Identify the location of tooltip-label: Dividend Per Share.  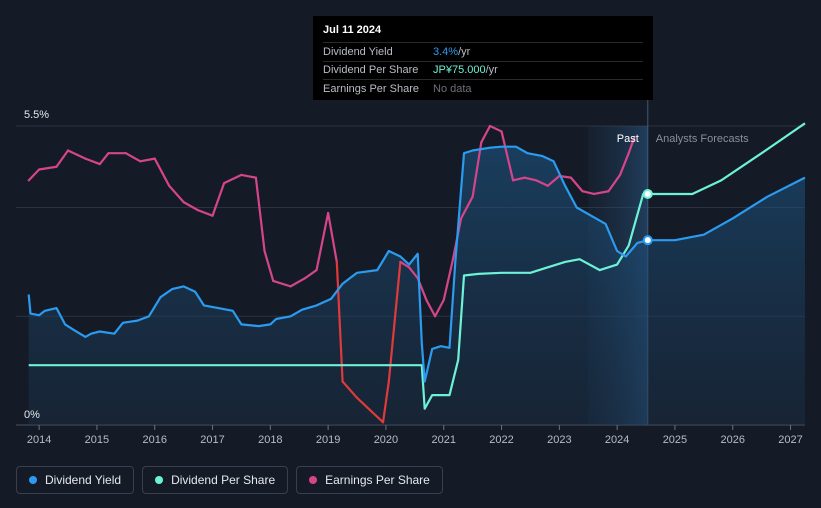
(371, 70).